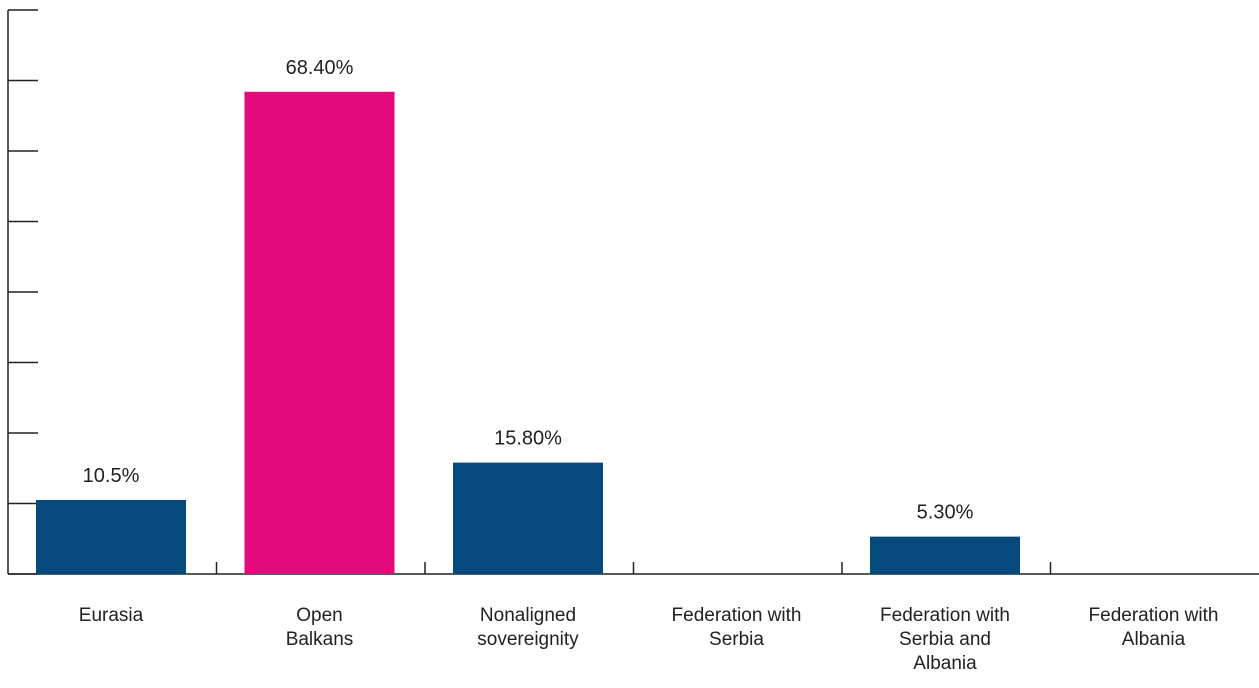 This screenshot has height=688, width=1259. I want to click on x-tick-label: Federation with Serbia and Albania, so click(945, 639).